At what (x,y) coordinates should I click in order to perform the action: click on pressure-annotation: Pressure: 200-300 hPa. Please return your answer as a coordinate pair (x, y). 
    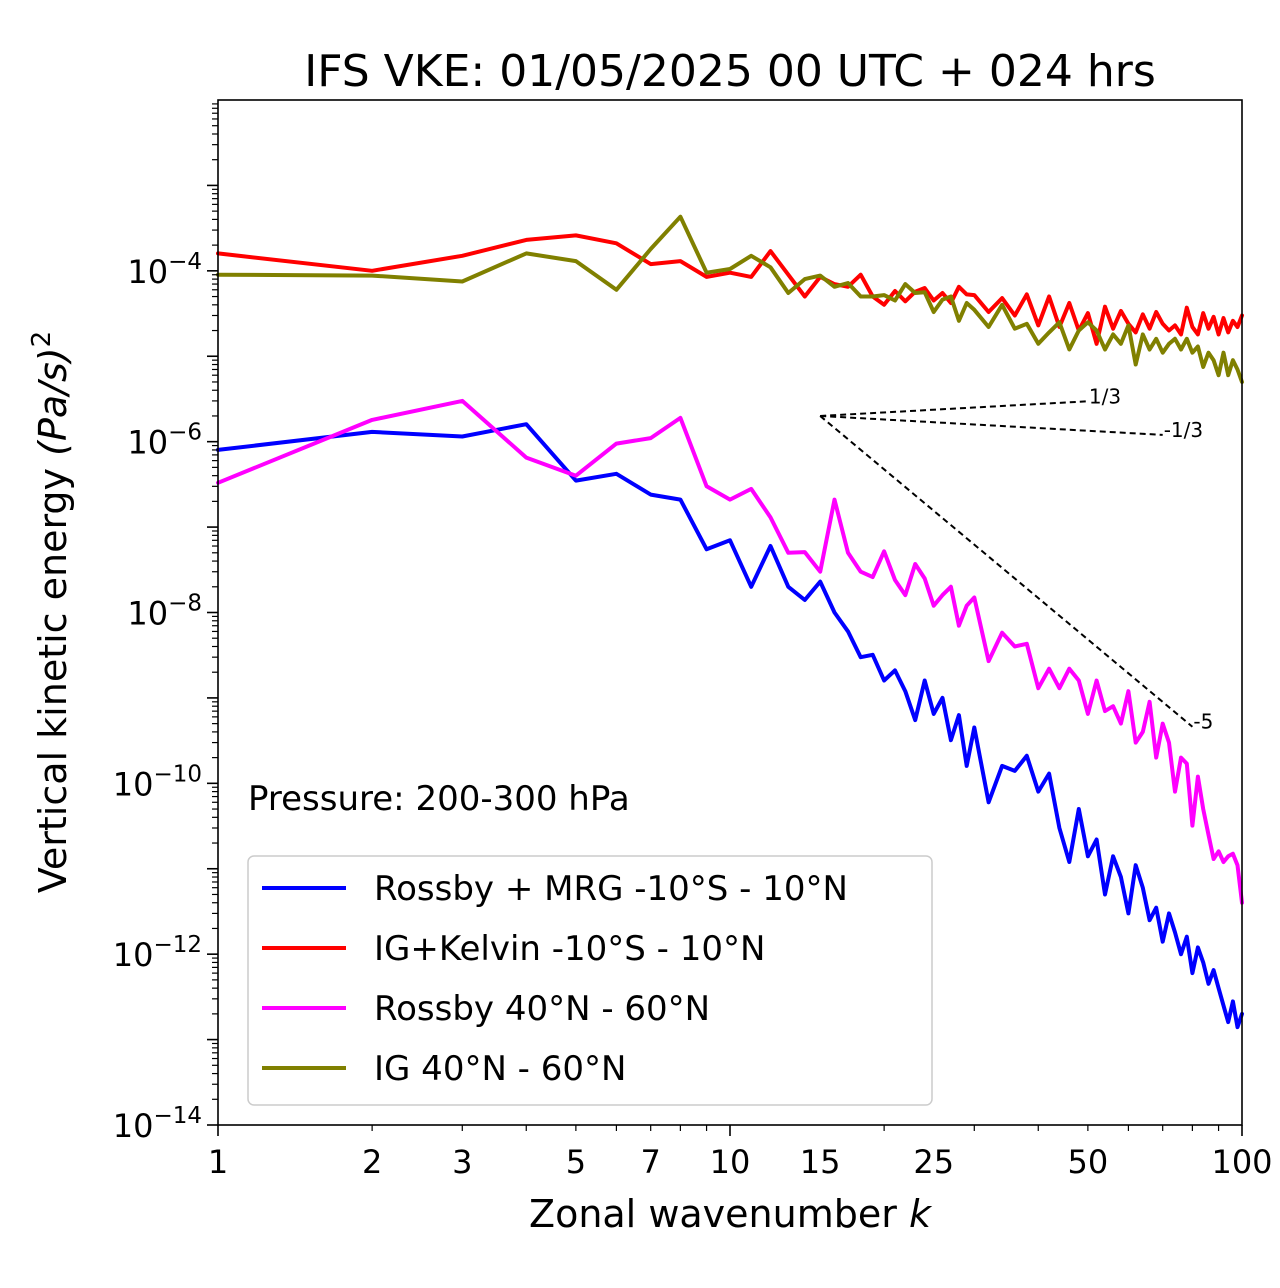
    Looking at the image, I should click on (439, 799).